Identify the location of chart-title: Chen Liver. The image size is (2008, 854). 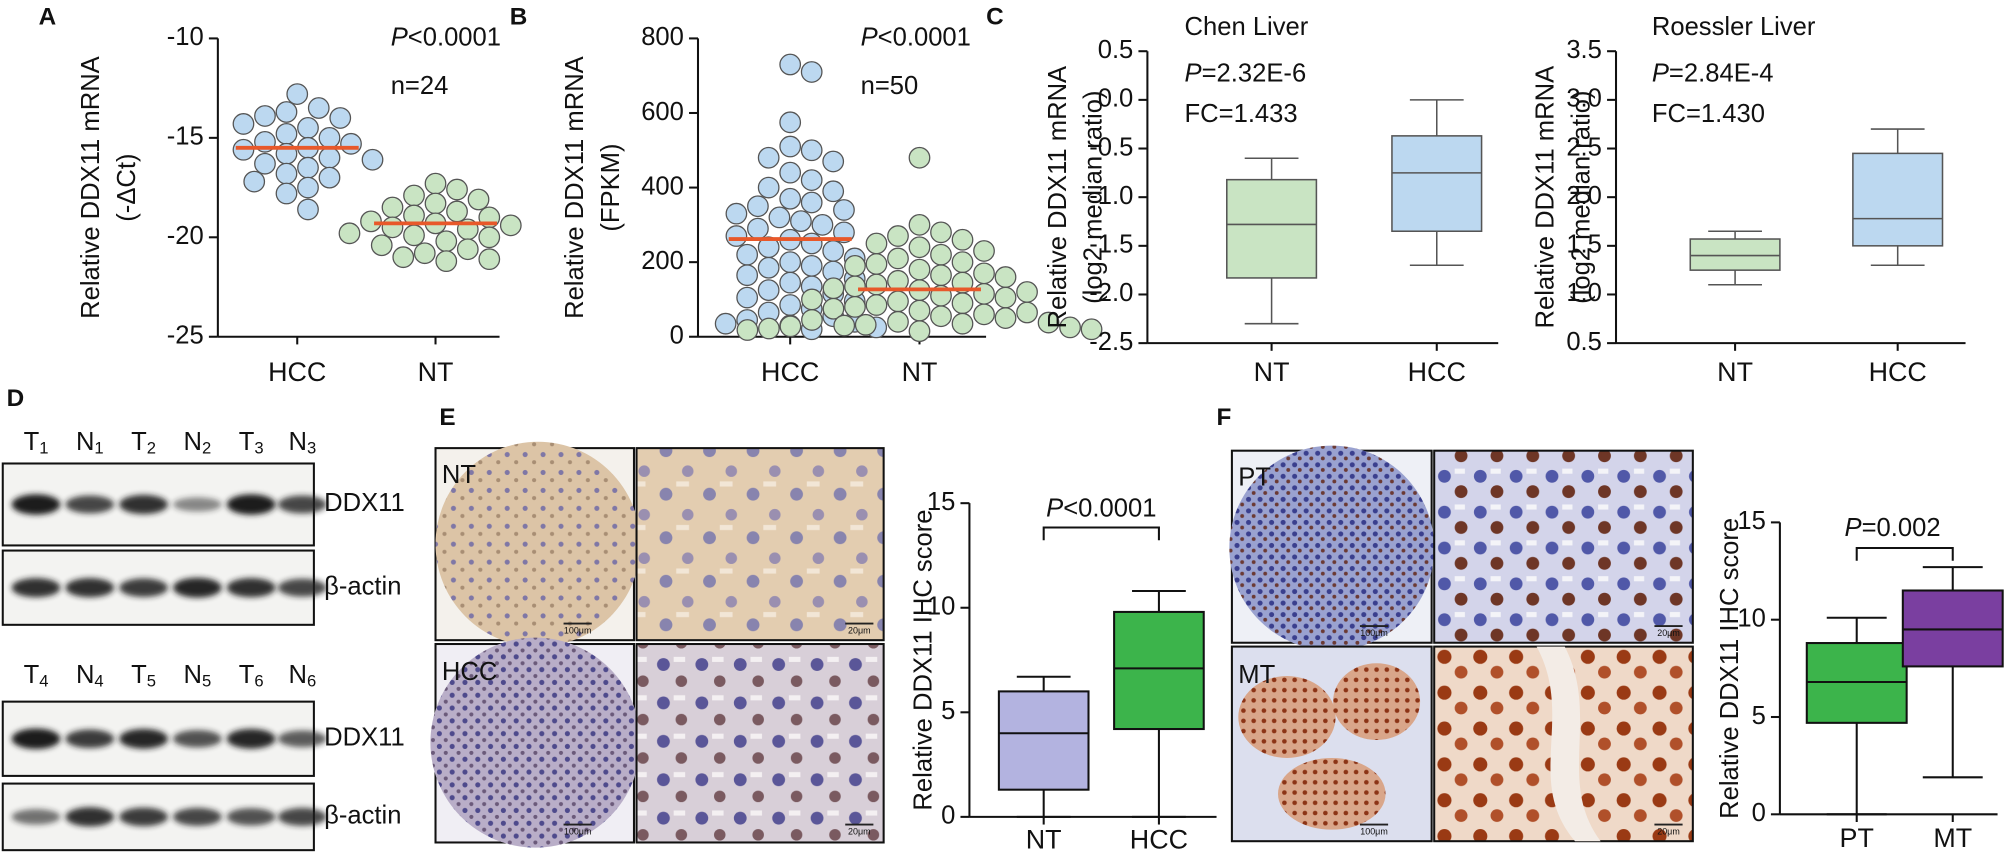
(1247, 27).